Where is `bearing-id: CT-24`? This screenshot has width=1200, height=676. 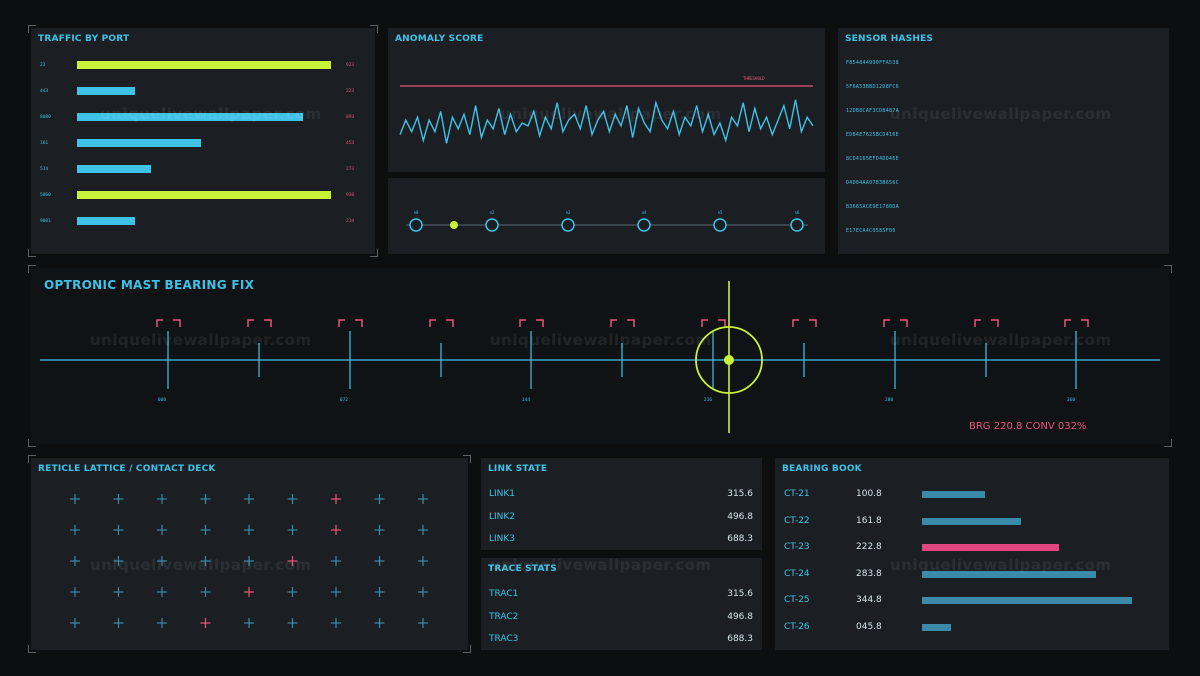
bearing-id: CT-24 is located at coordinates (797, 573).